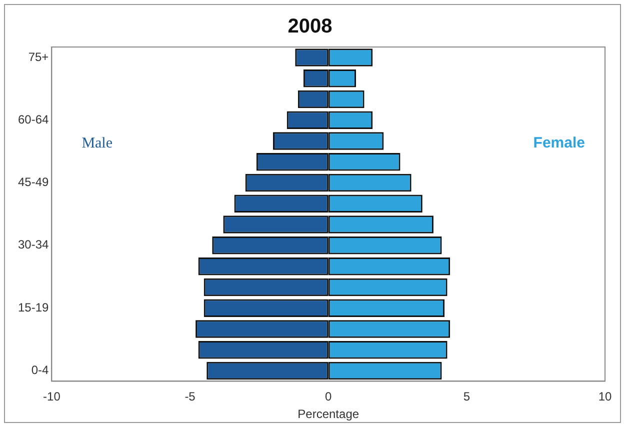  What do you see at coordinates (310, 27) in the screenshot?
I see `chart-title: 2008` at bounding box center [310, 27].